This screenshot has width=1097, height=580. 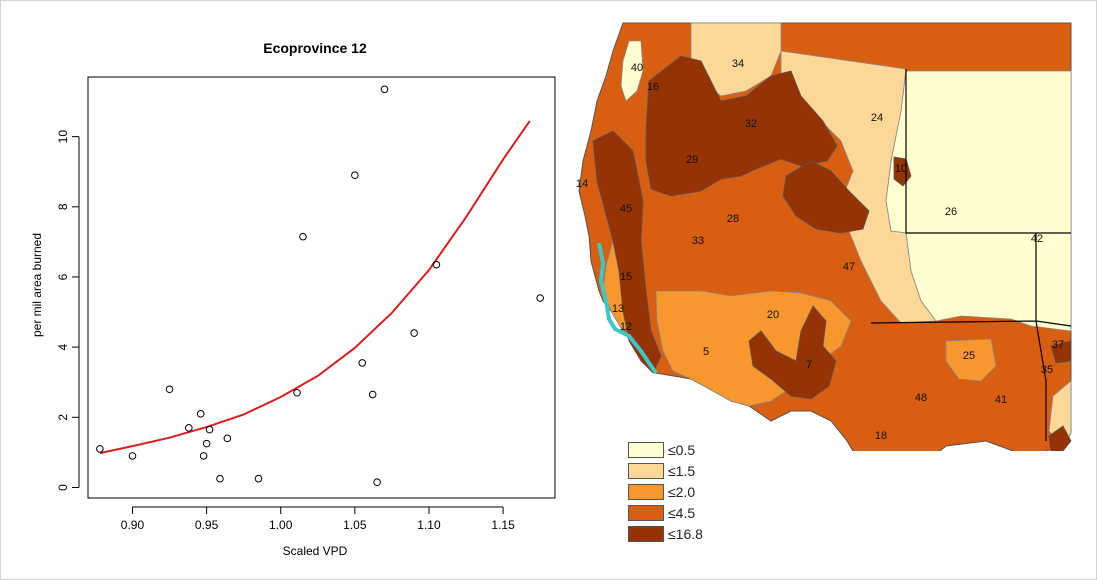 What do you see at coordinates (969, 356) in the screenshot?
I see `region-label: 25` at bounding box center [969, 356].